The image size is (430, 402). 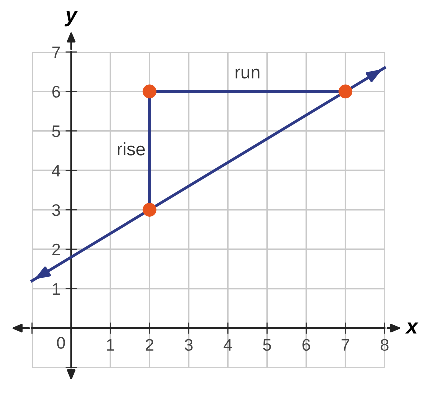 What do you see at coordinates (267, 345) in the screenshot?
I see `x-tick-label: 5` at bounding box center [267, 345].